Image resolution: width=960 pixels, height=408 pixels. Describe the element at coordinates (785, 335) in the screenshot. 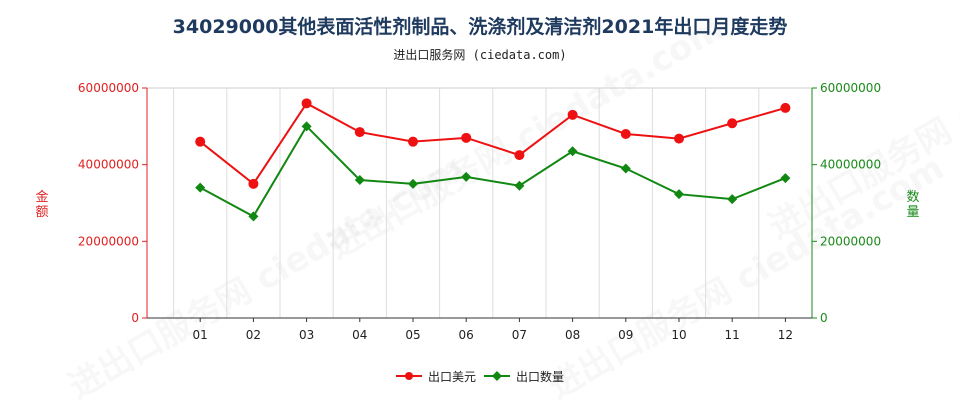

I see `x-tick-label: 12` at that location.